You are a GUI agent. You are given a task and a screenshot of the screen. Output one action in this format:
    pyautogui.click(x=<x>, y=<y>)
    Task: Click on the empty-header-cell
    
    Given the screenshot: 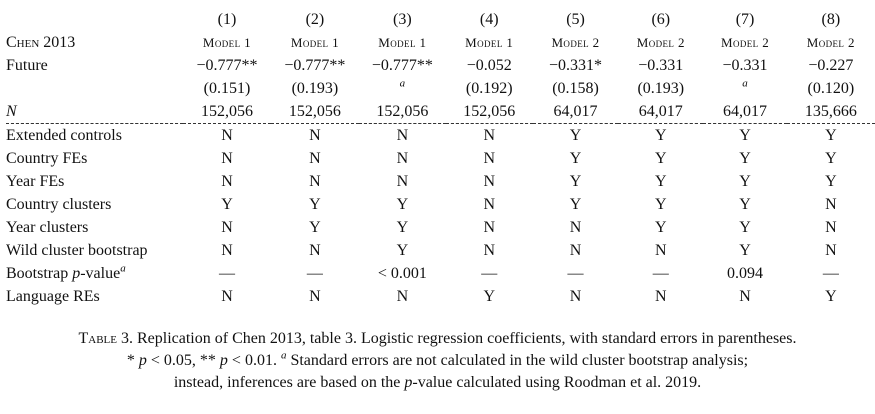 What is the action you would take?
    pyautogui.click(x=94, y=19)
    